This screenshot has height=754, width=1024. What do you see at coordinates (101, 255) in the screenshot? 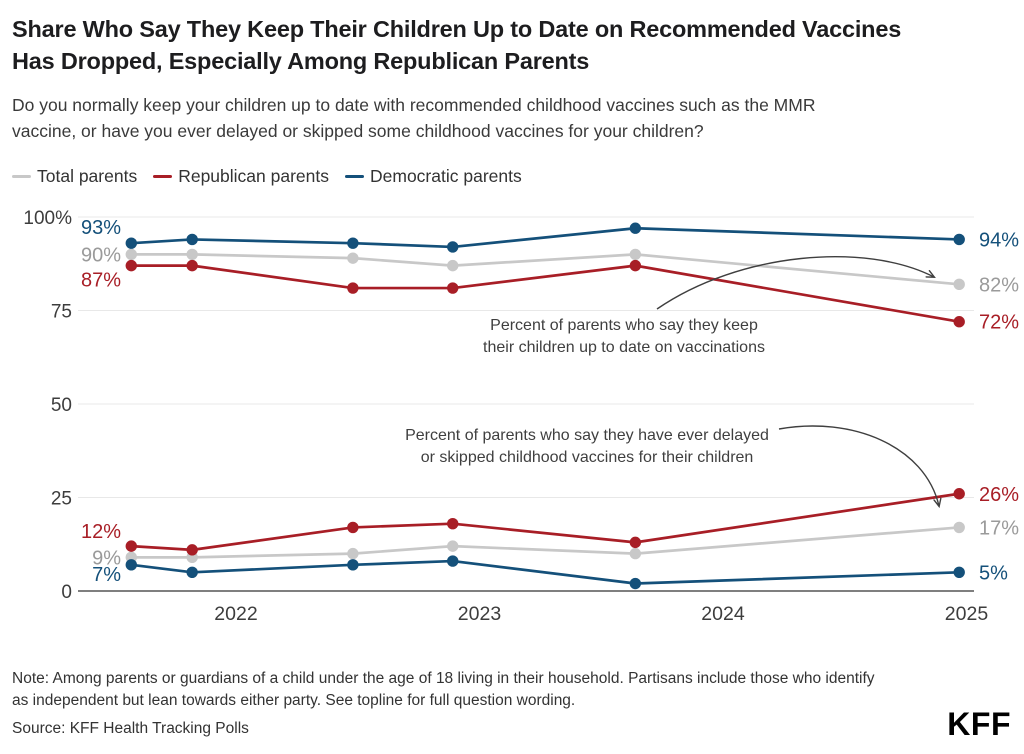
I see `start-value-label-total-up_to_date: 90%` at bounding box center [101, 255].